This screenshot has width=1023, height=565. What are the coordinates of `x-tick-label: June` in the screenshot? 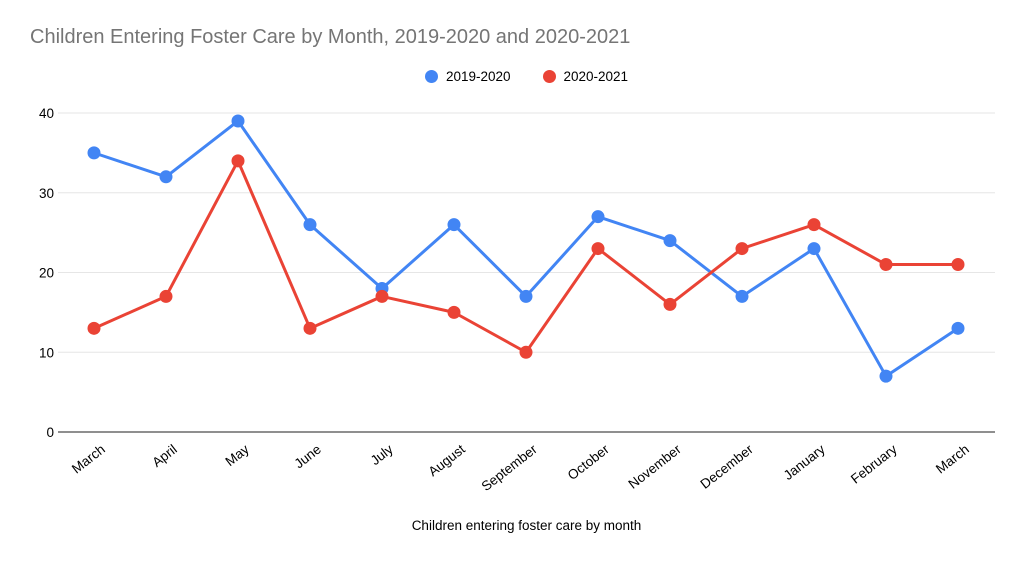 It's located at (308, 457).